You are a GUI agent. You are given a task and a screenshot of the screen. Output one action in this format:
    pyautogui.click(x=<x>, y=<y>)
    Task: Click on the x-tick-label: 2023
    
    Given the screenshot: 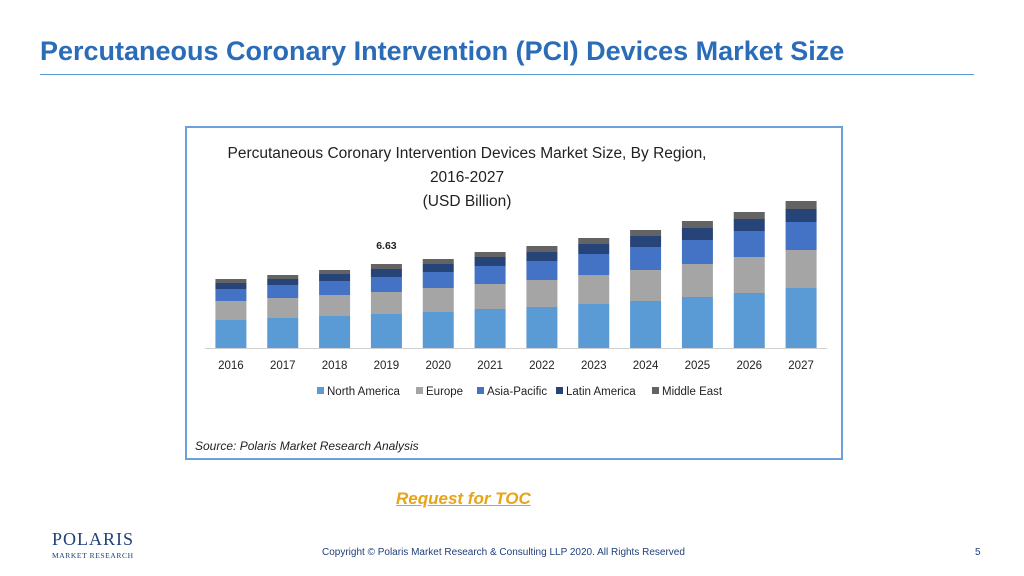 What is the action you would take?
    pyautogui.click(x=594, y=366)
    